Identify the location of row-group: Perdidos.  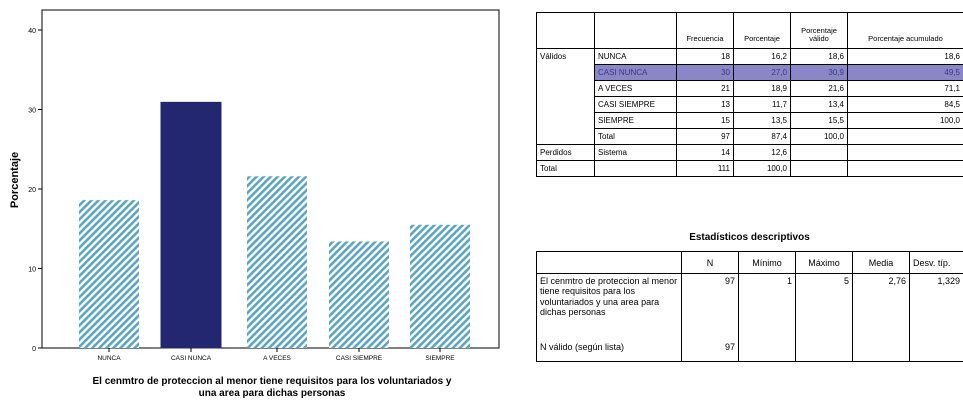
(565, 152).